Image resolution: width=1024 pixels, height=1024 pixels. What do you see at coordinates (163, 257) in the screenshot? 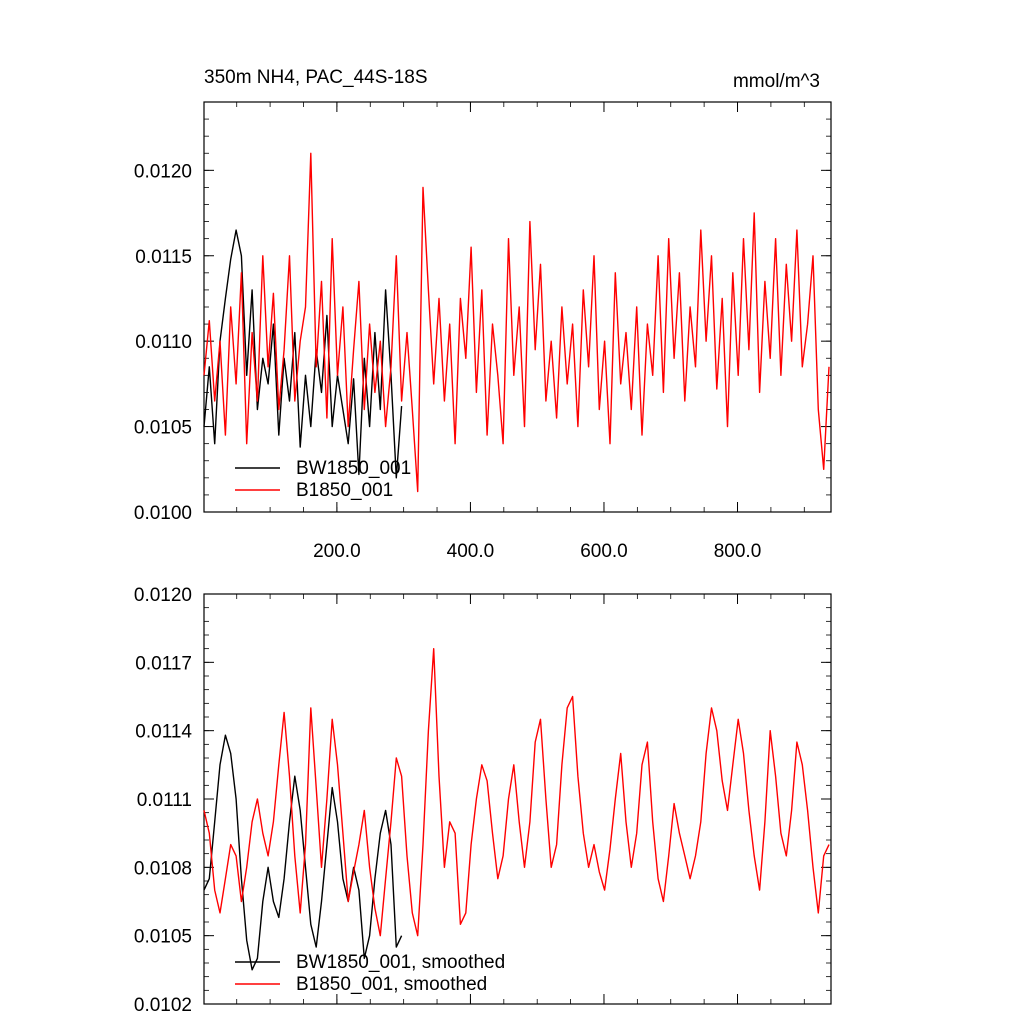
I see `y-tick-label: 0.0115` at bounding box center [163, 257].